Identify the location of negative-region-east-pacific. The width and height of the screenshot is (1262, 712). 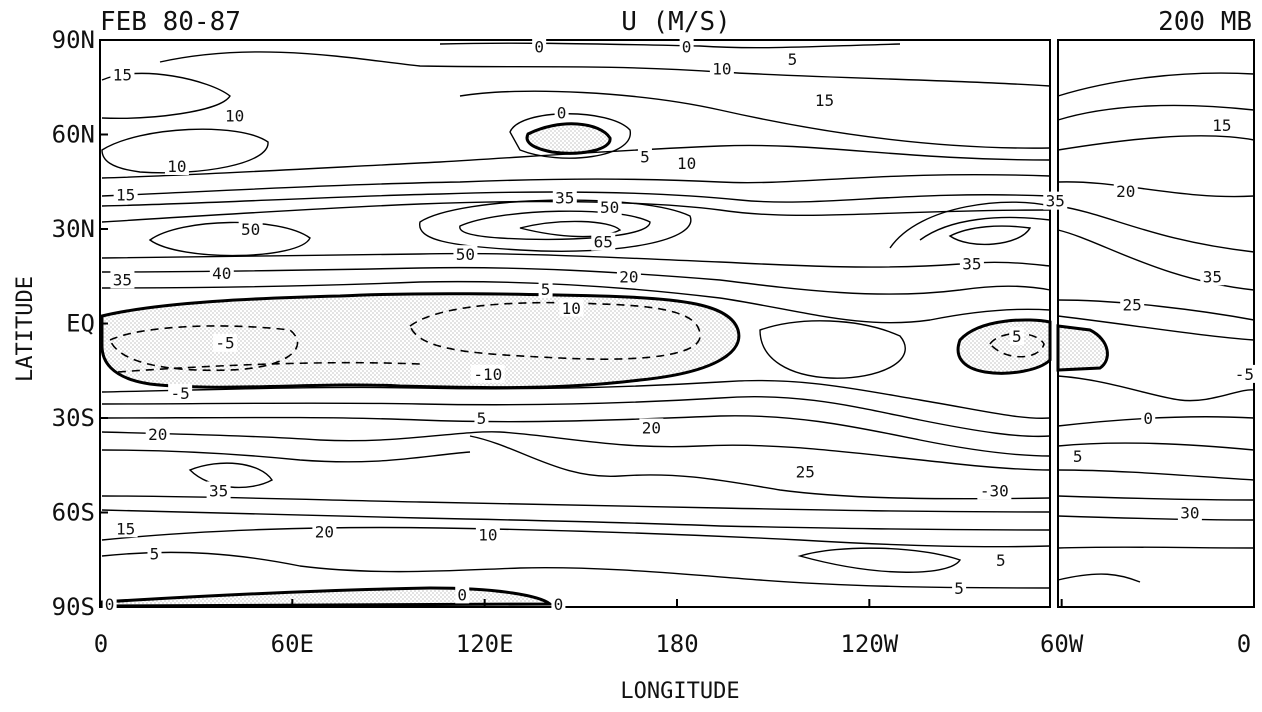
(1004, 346).